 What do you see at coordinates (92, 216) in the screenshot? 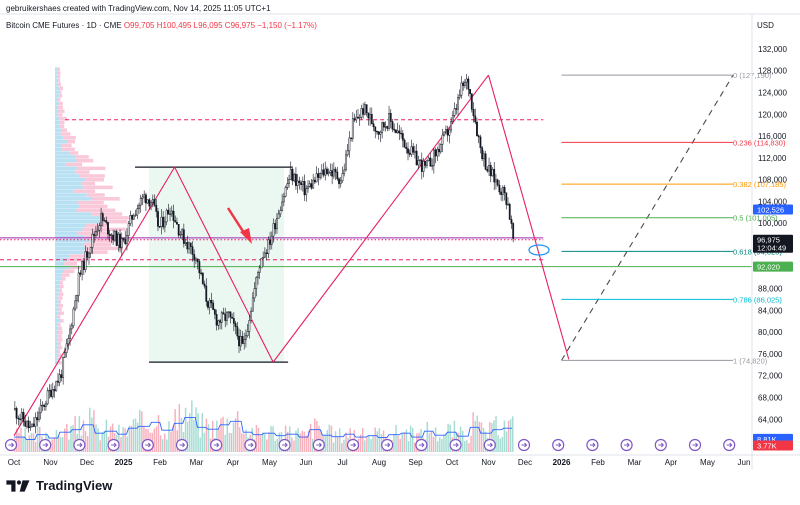
I see `volume-profile` at bounding box center [92, 216].